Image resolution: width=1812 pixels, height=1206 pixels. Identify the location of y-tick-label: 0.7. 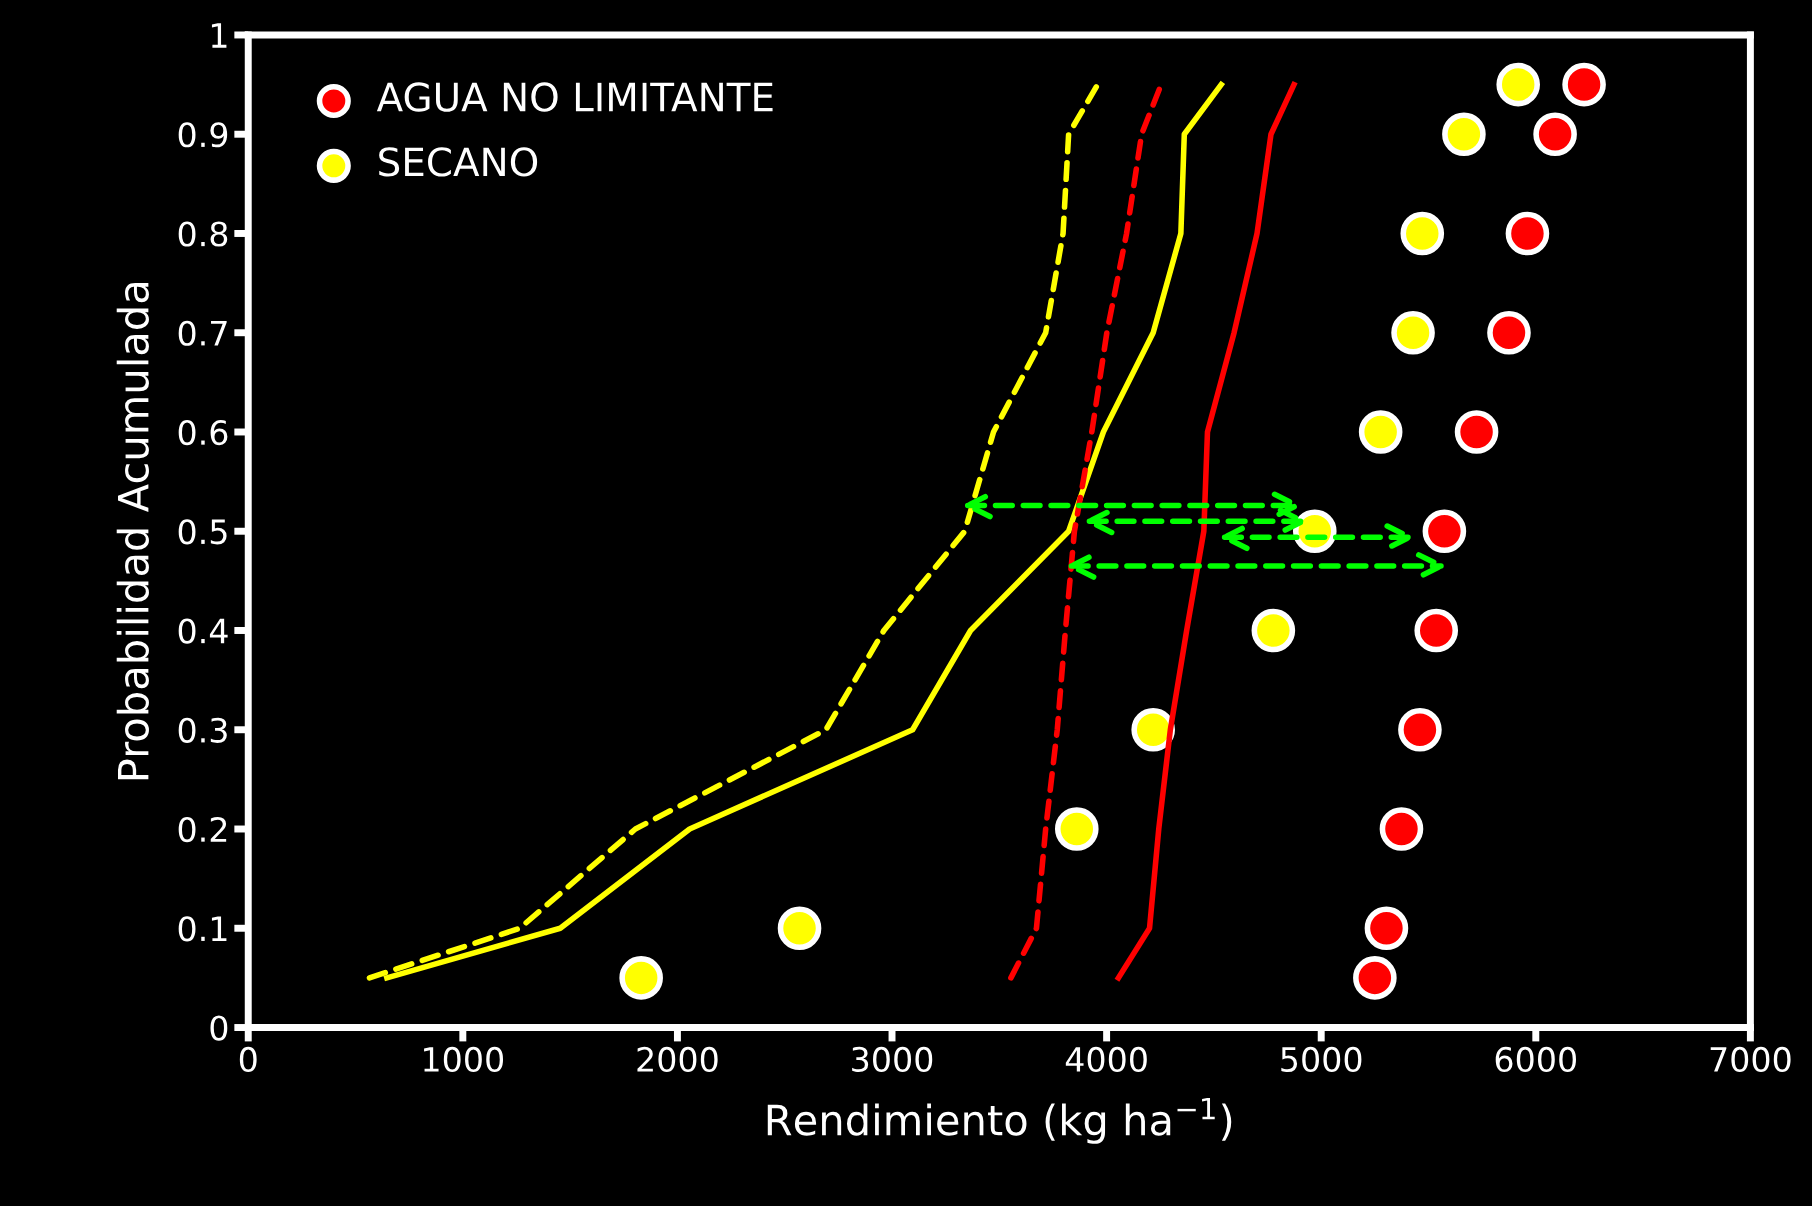
(202, 333).